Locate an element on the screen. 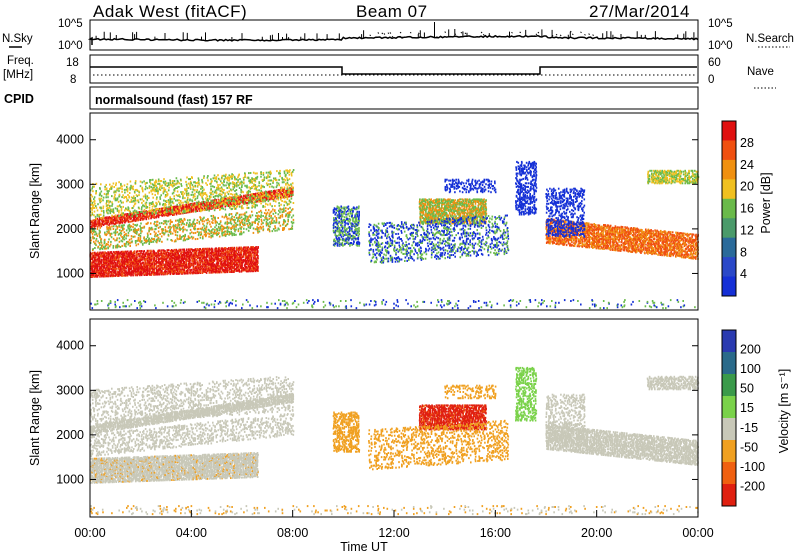  cpid-label: CPID is located at coordinates (19, 99).